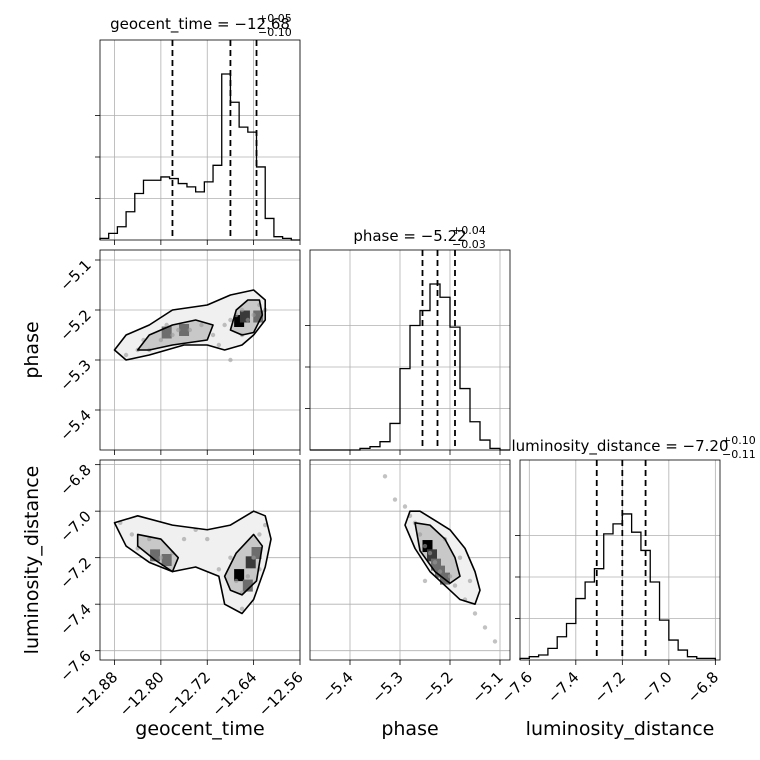  I want to click on ylabel-luminosity-distance: luminosity_distance, so click(32, 560).